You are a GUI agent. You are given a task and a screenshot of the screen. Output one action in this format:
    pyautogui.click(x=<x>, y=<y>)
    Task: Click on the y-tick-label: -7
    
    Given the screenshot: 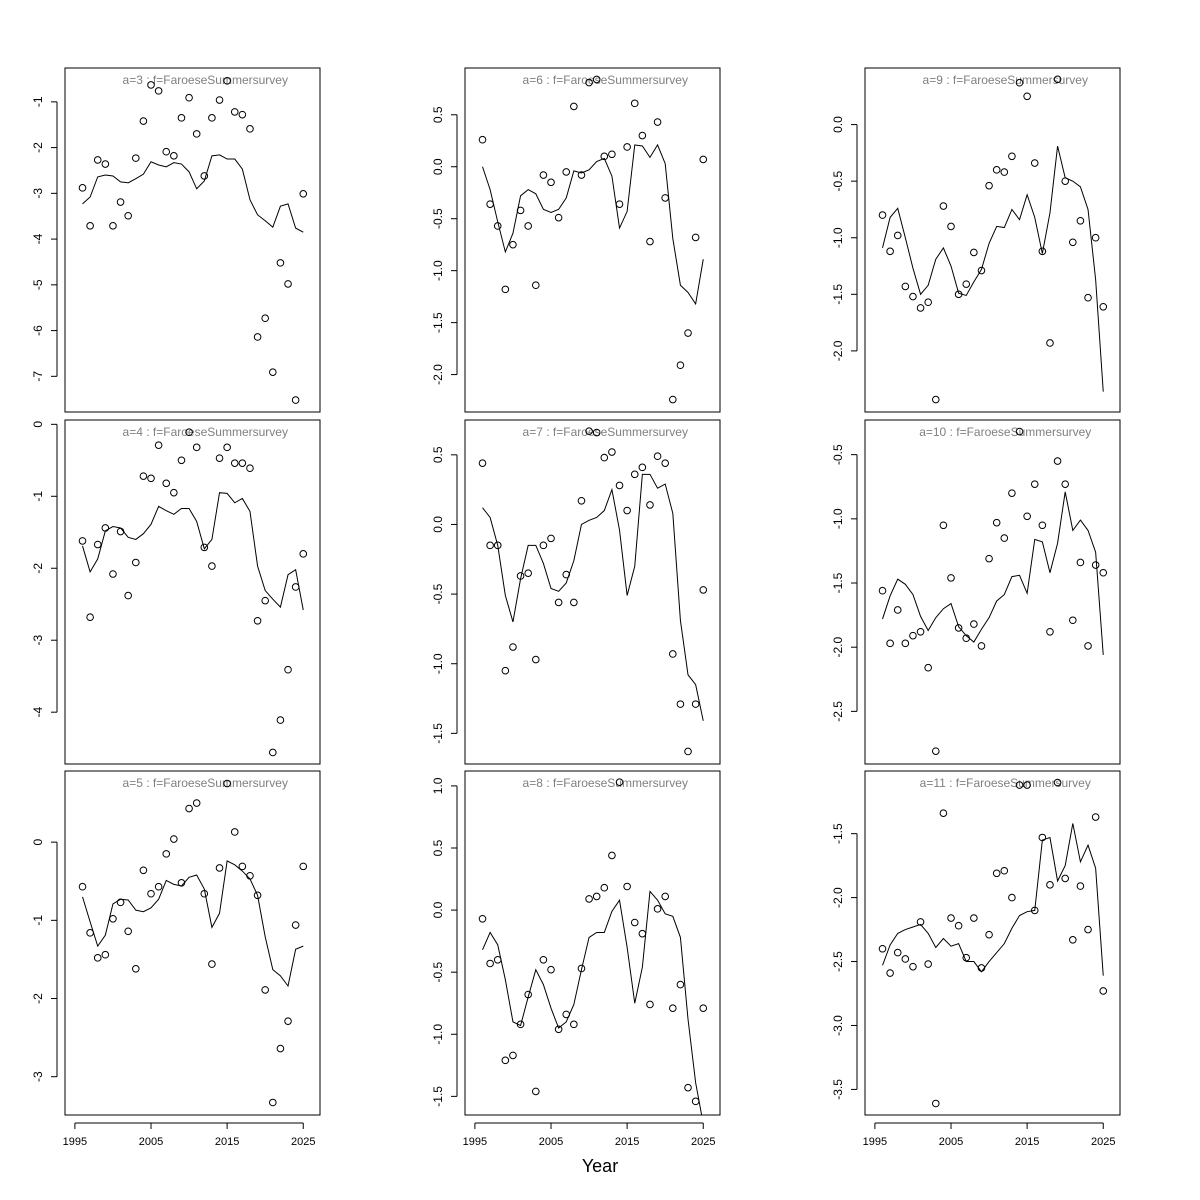 What is the action you would take?
    pyautogui.click(x=38, y=376)
    